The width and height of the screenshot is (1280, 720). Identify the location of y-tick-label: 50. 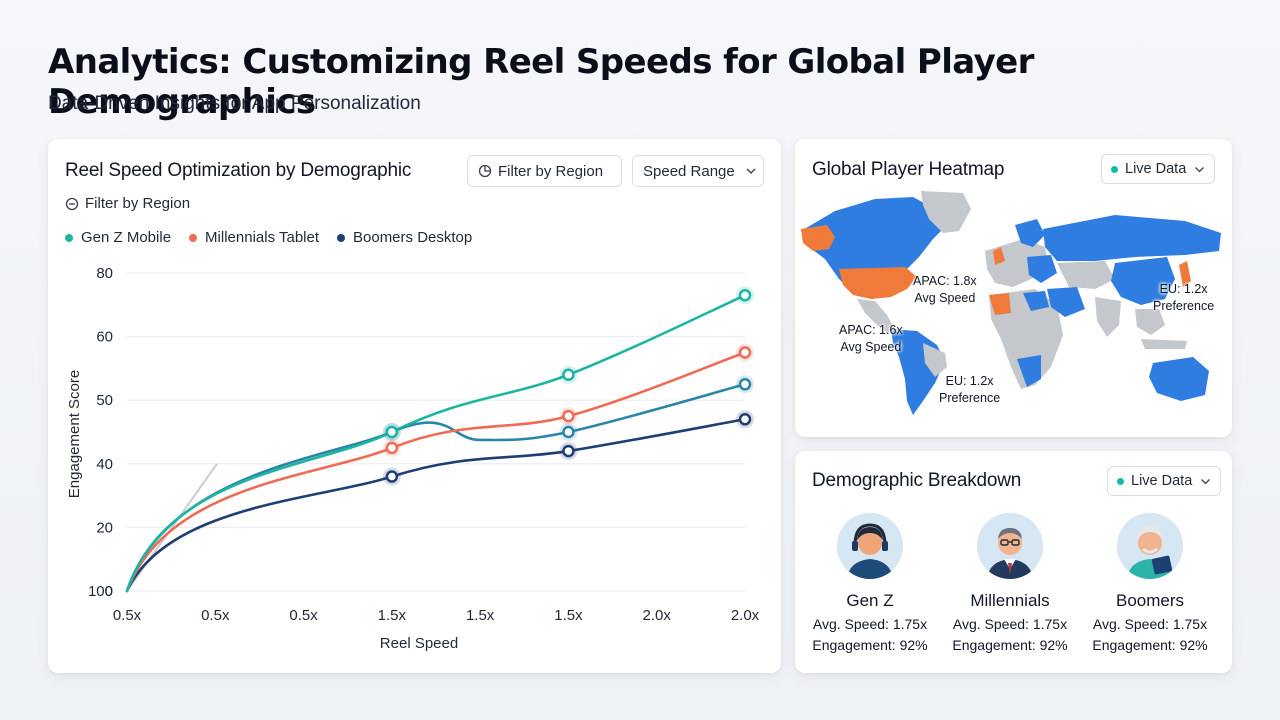
(104, 400).